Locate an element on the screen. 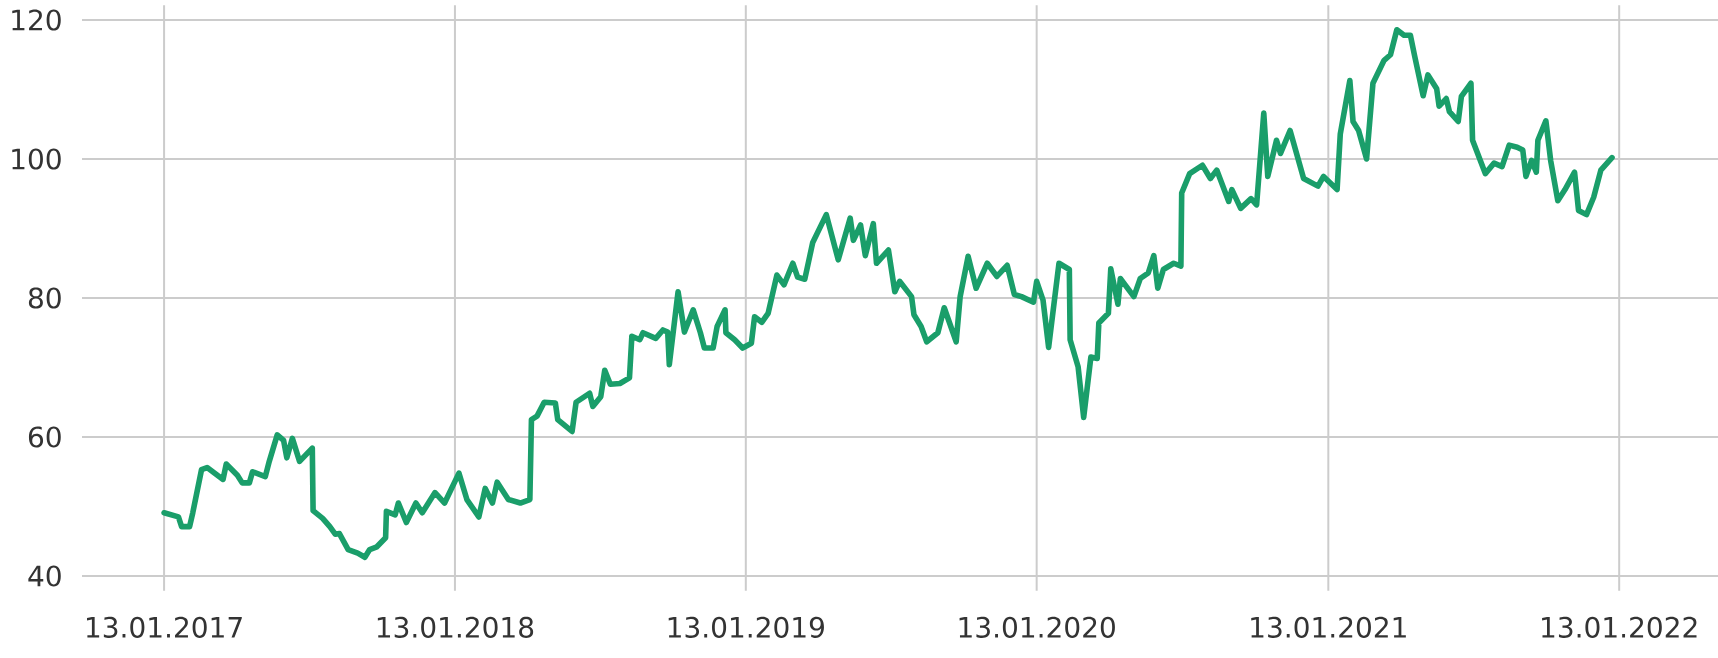 The height and width of the screenshot is (658, 1718). x-tick-label: 13.01.2019 is located at coordinates (746, 627).